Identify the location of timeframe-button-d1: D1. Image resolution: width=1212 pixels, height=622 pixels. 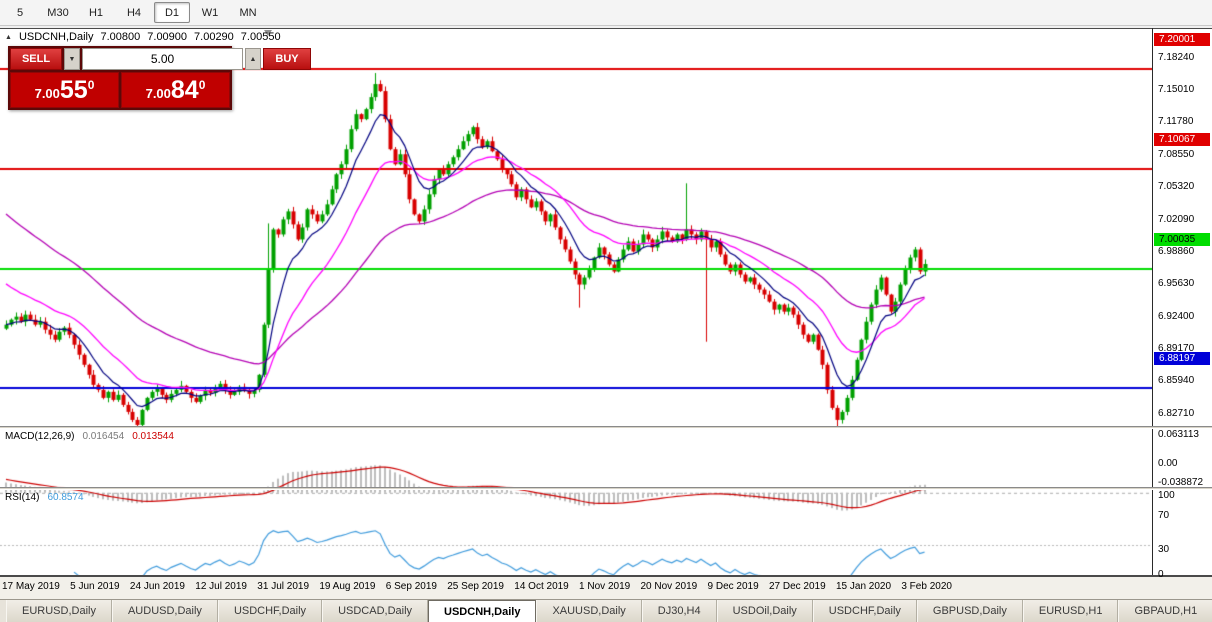
(172, 12).